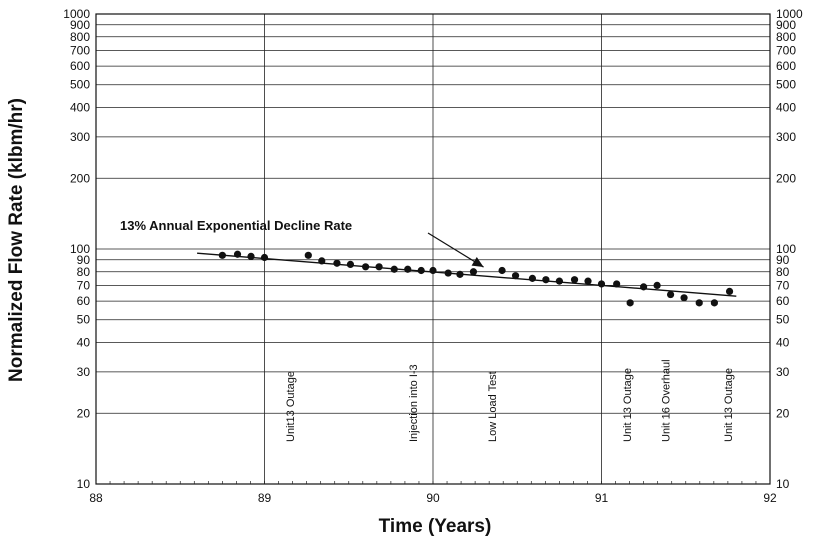 The height and width of the screenshot is (541, 824). What do you see at coordinates (84, 413) in the screenshot?
I see `y-tick-label-left: 20` at bounding box center [84, 413].